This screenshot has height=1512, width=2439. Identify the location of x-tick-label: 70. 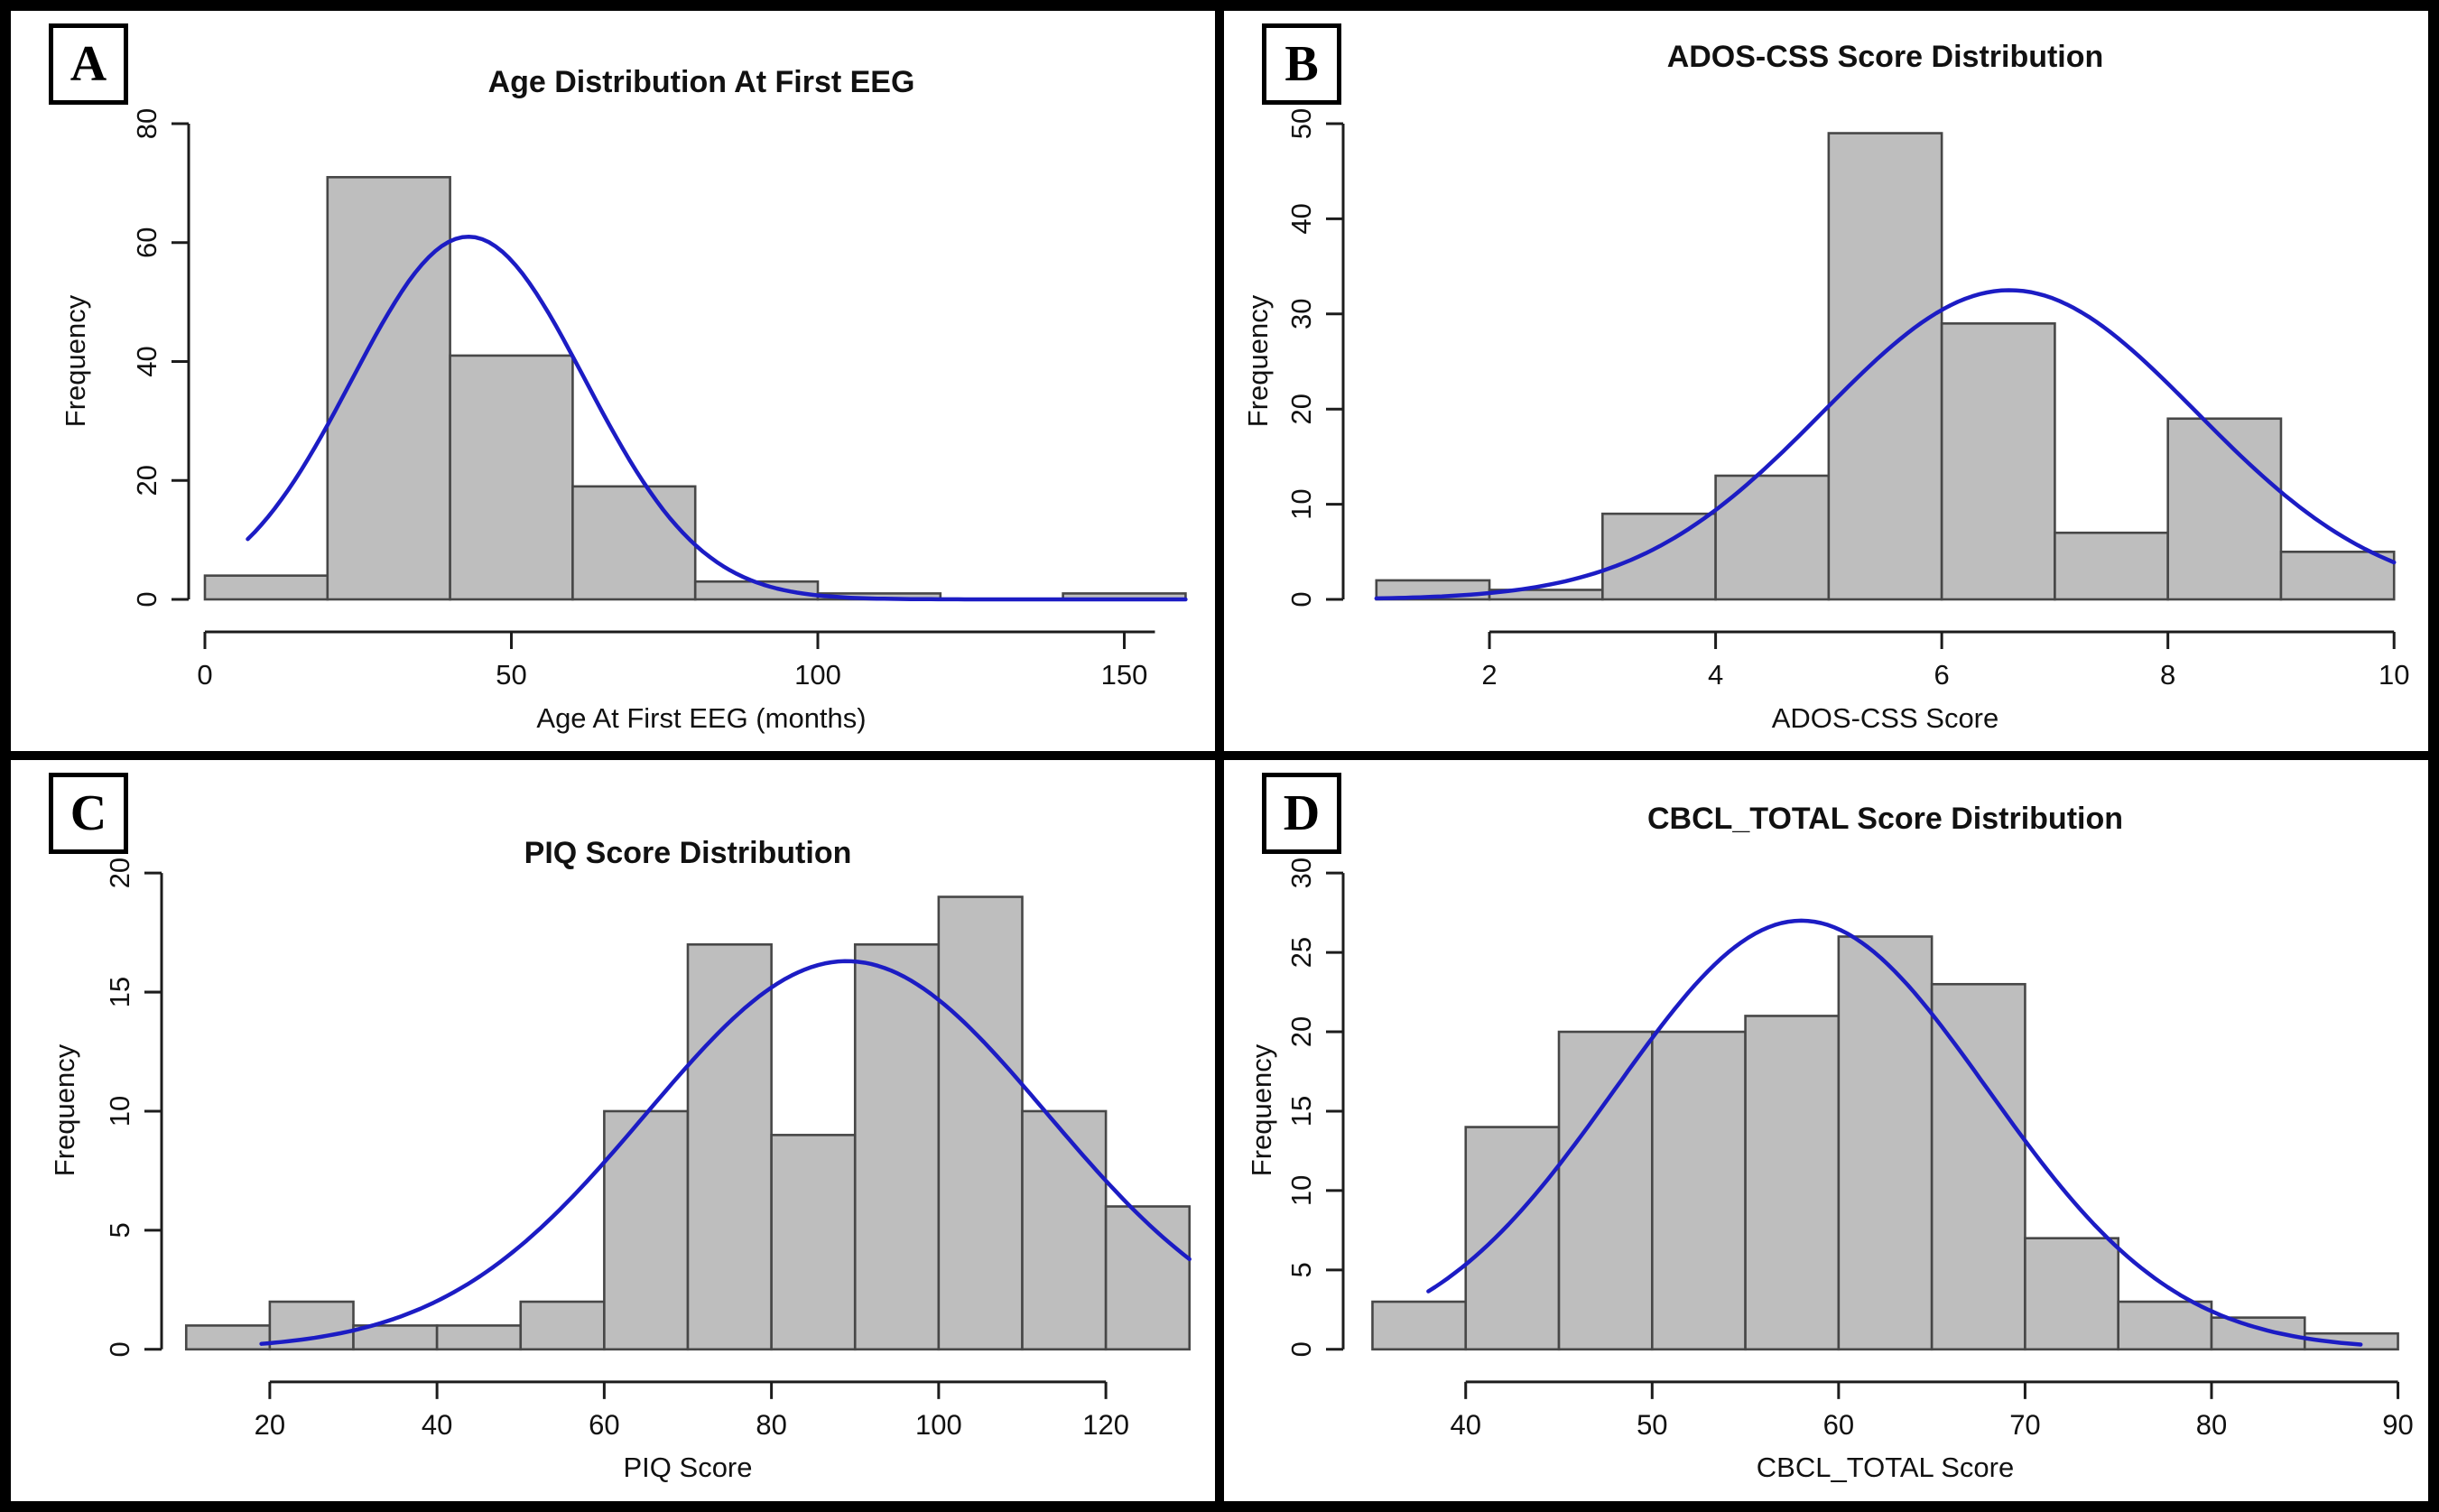
(2024, 1425).